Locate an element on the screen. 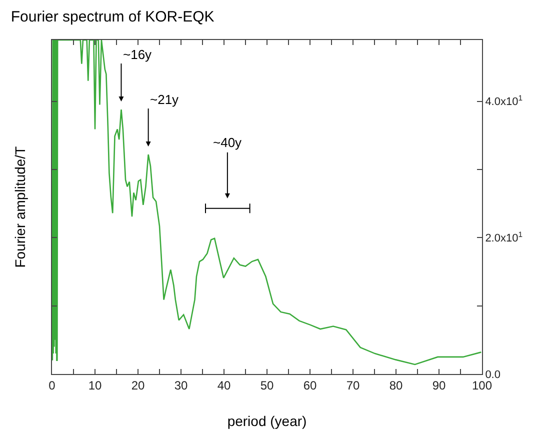 This screenshot has height=434, width=544. y-tick-label: 2.0x10$^{1}$ is located at coordinates (504, 237).